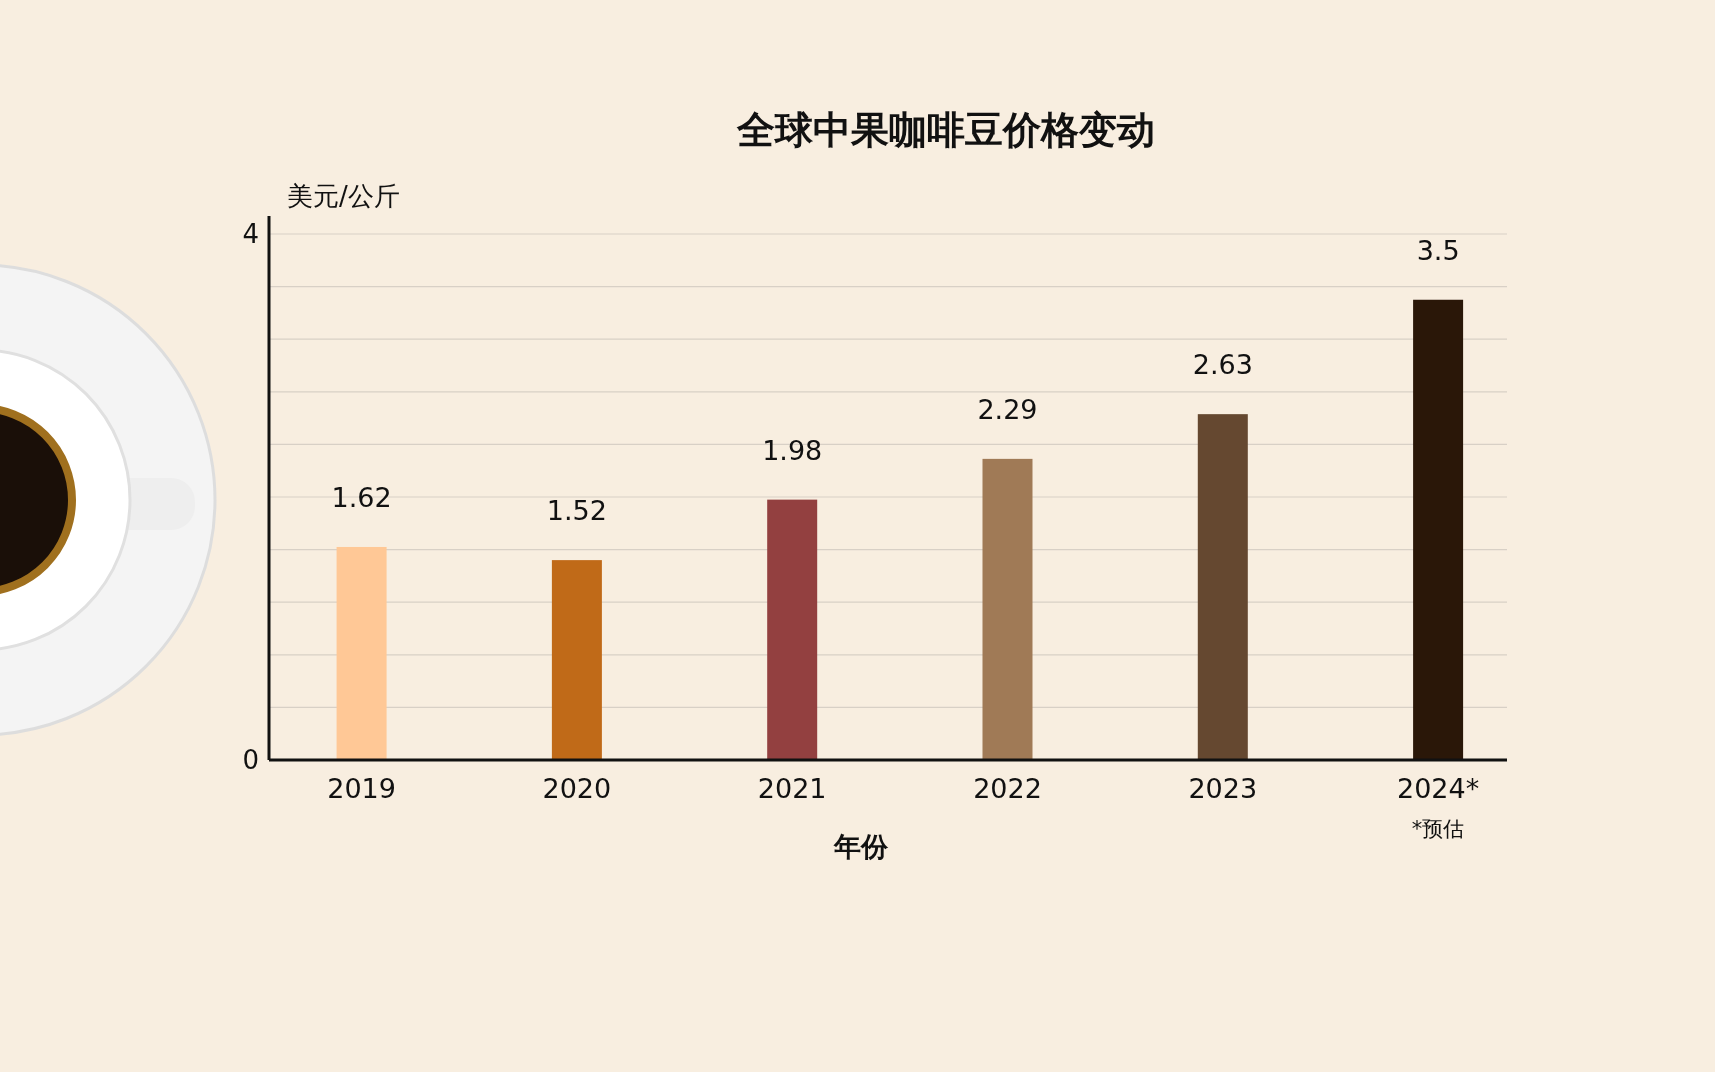  Describe the element at coordinates (861, 846) in the screenshot. I see `x-axis-title: 年份` at that location.